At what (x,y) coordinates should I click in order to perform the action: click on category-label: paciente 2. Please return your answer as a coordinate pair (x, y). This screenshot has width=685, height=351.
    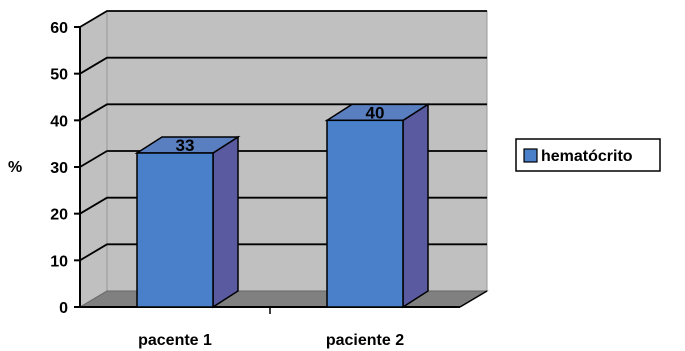
    Looking at the image, I should click on (365, 340).